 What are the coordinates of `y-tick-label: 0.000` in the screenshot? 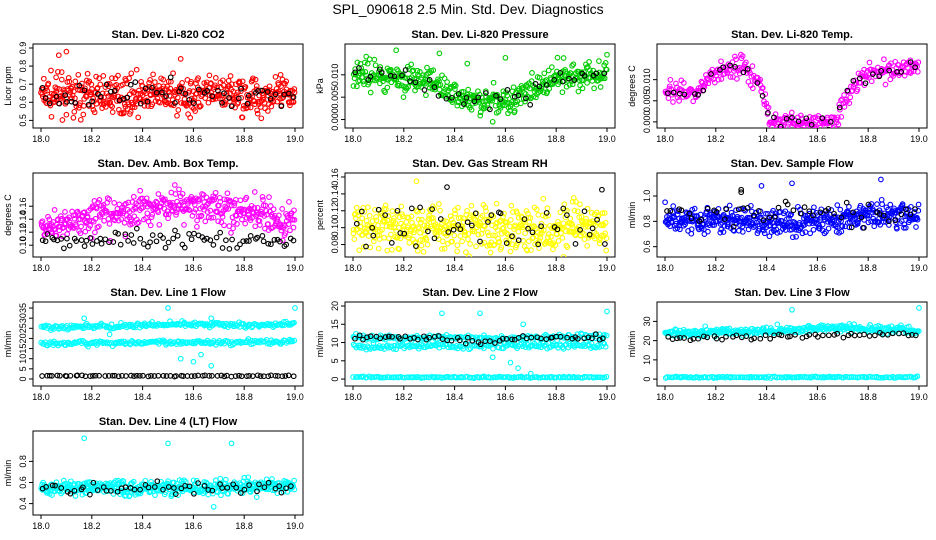 It's located at (647, 122).